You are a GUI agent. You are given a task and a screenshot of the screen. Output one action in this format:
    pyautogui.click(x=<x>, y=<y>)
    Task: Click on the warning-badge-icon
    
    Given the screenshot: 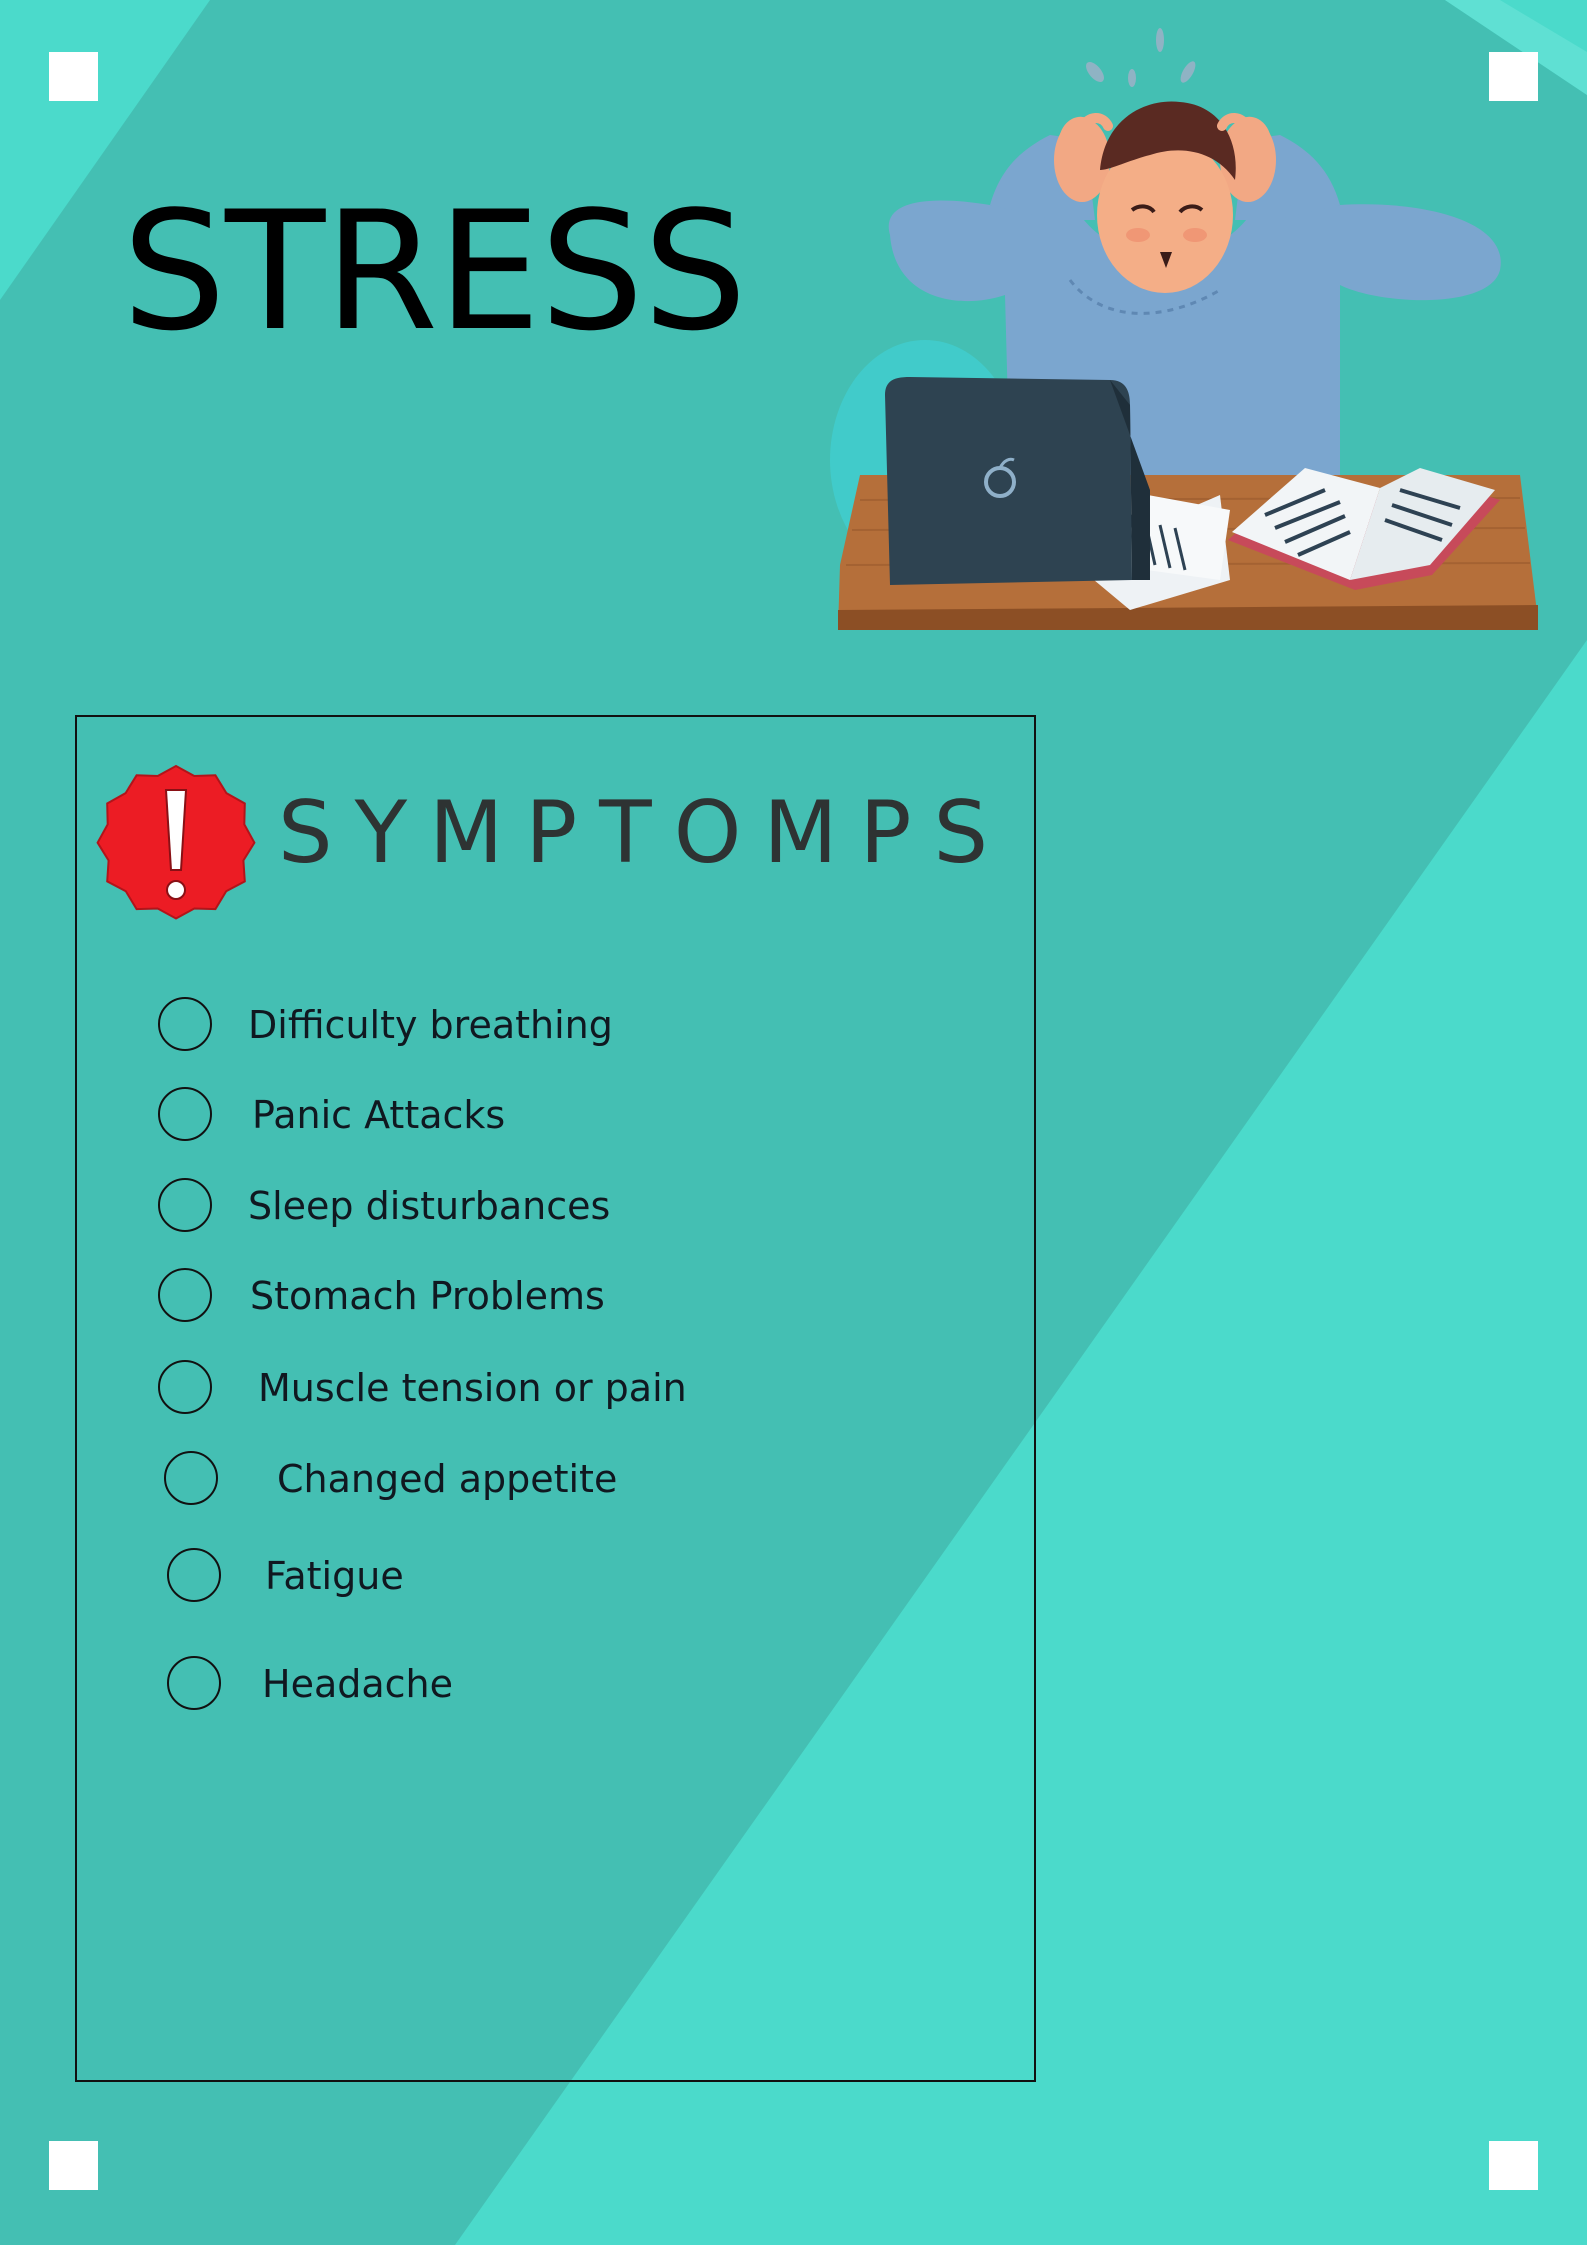 What is the action you would take?
    pyautogui.click(x=176, y=842)
    